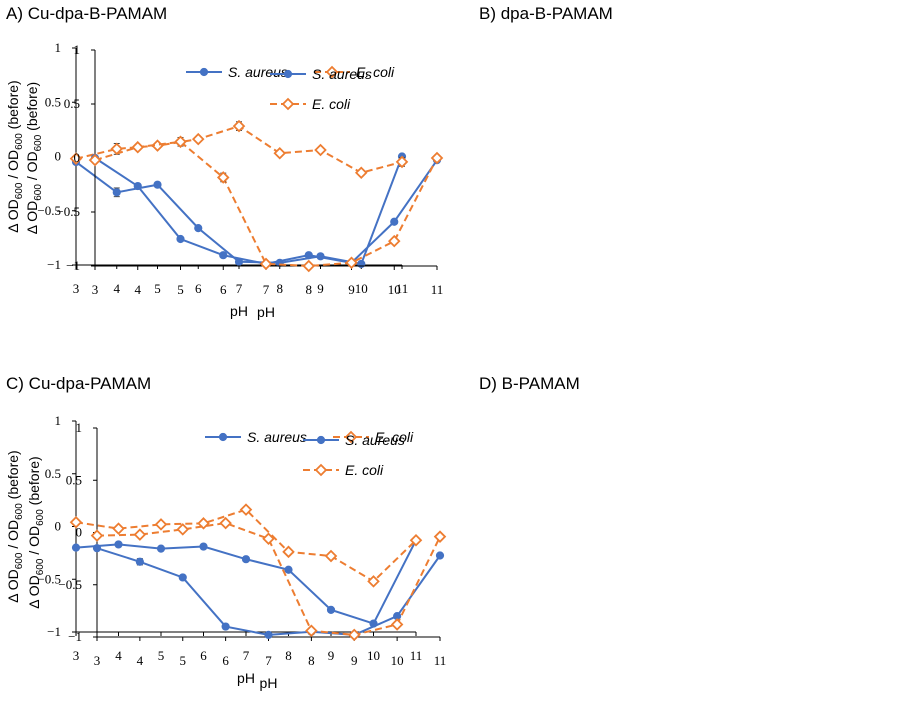 The image size is (902, 701). What do you see at coordinates (68, 211) in the screenshot?
I see `y-tick-label: −0.5` at bounding box center [68, 211].